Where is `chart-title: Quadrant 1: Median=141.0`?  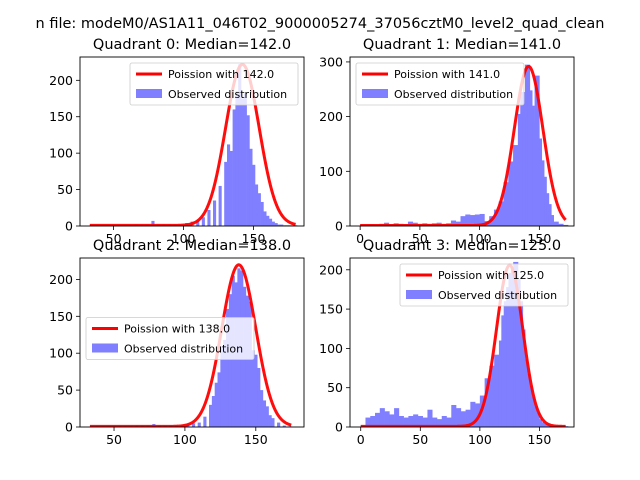 chart-title: Quadrant 1: Median=141.0 is located at coordinates (462, 45).